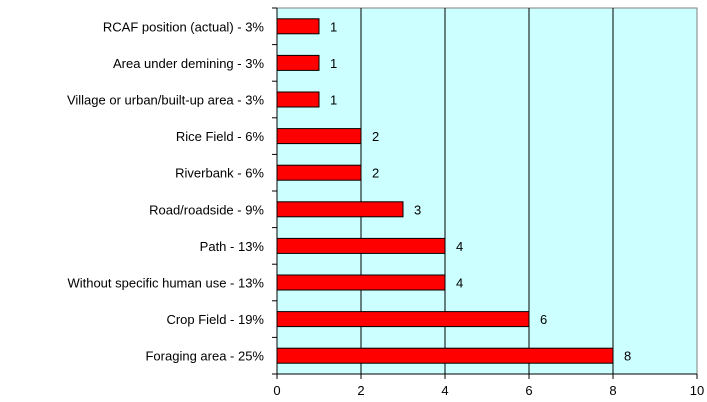  I want to click on category-label: Village or urban/built-up area - 3%, so click(165, 100).